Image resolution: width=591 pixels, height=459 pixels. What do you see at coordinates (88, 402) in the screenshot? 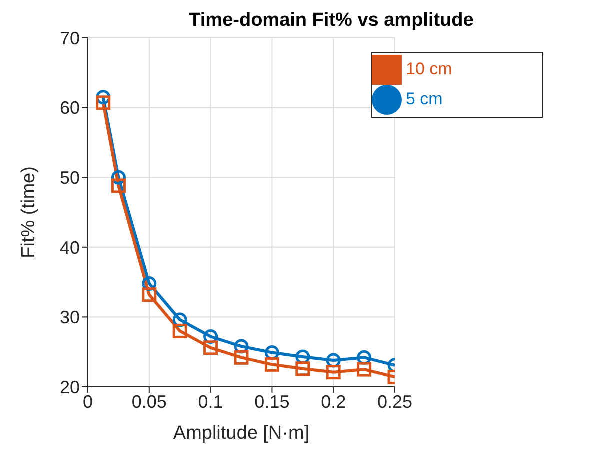
I see `x-tick-label: 0` at bounding box center [88, 402].